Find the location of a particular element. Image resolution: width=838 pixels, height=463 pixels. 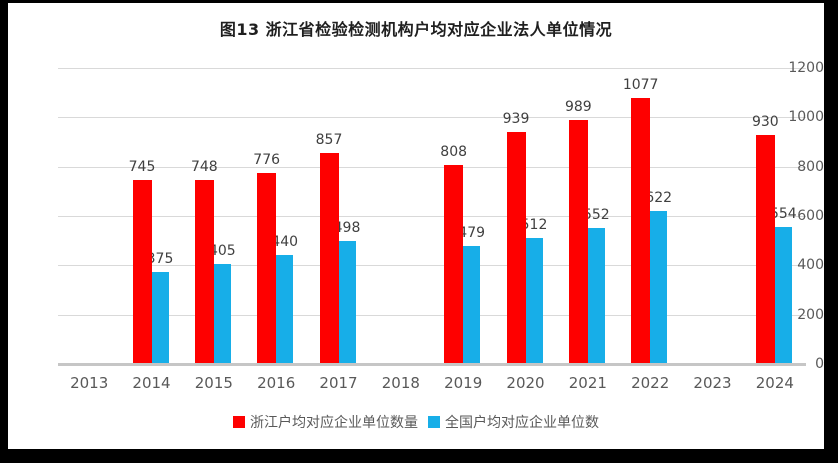

bar-2022-series0 is located at coordinates (641, 231).